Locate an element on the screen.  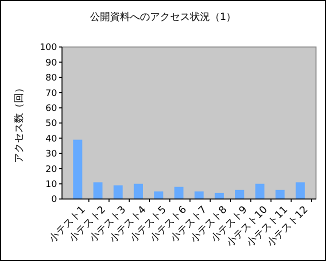
y-axis-title: アクセス数（回） is located at coordinates (19, 123).